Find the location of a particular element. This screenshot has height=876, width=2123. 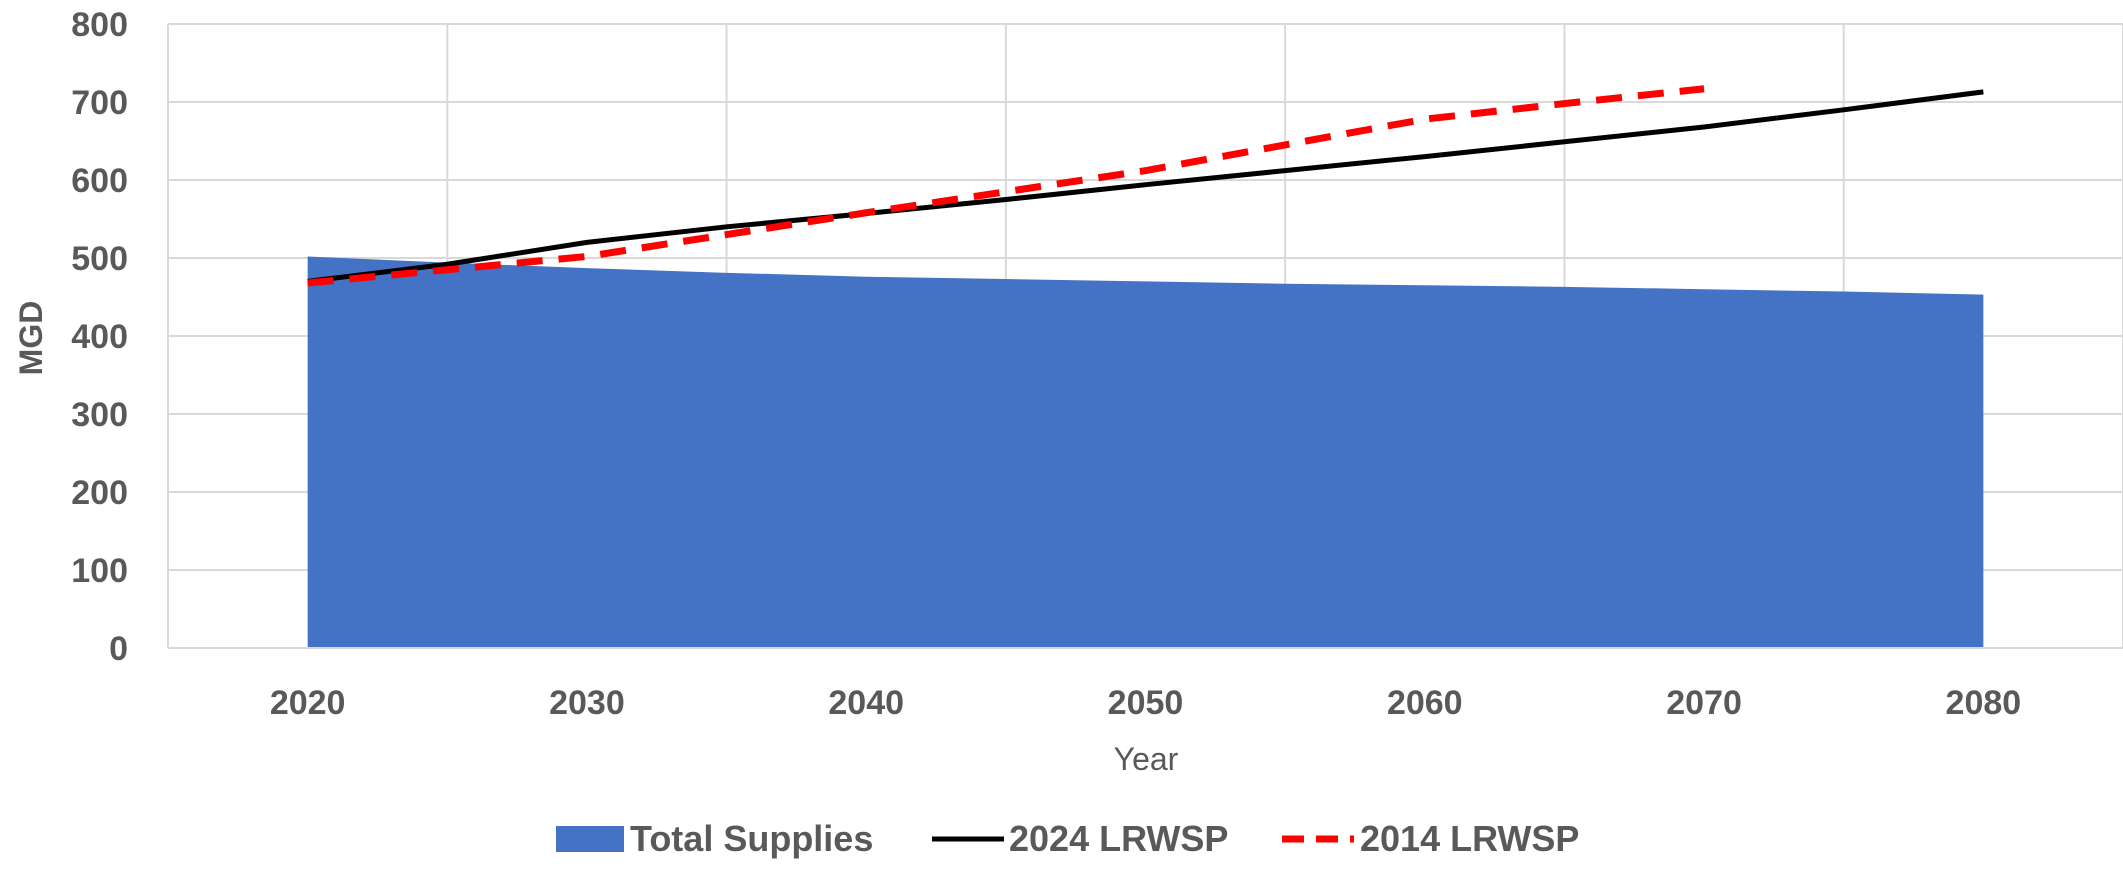

y-tick-label: 200 is located at coordinates (99, 493).